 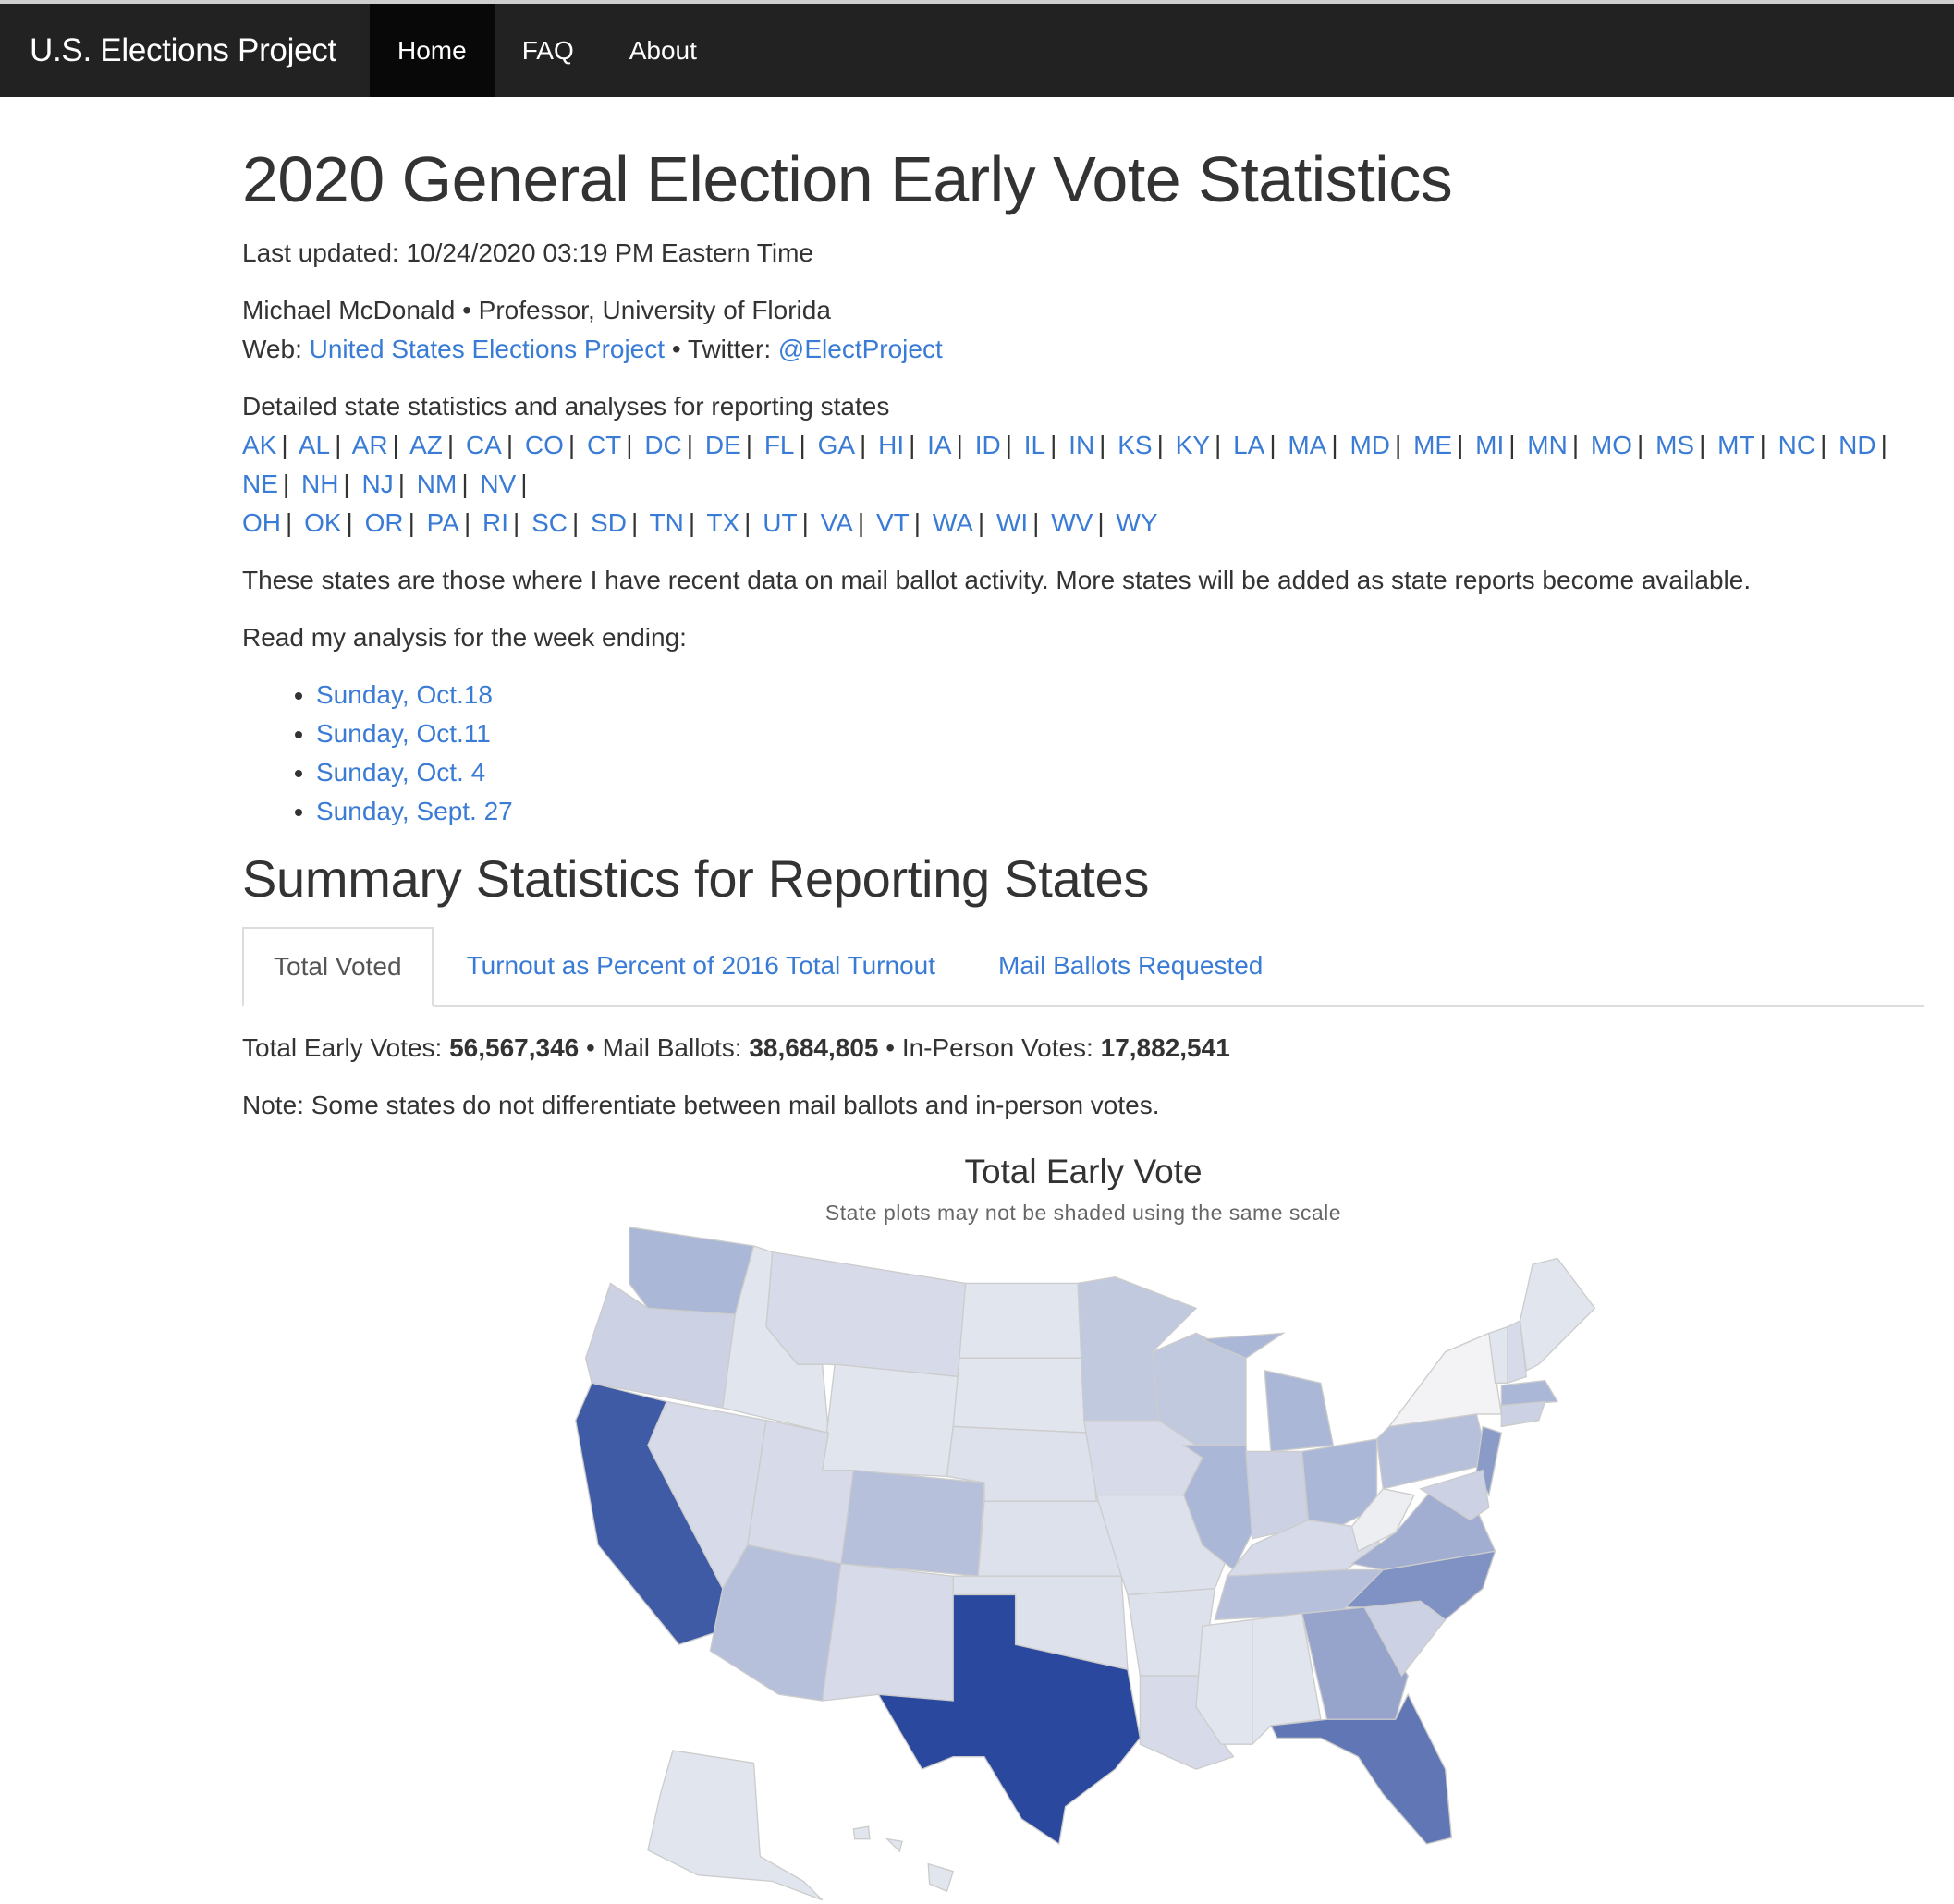 I want to click on state-link-md: MD, so click(x=1369, y=445).